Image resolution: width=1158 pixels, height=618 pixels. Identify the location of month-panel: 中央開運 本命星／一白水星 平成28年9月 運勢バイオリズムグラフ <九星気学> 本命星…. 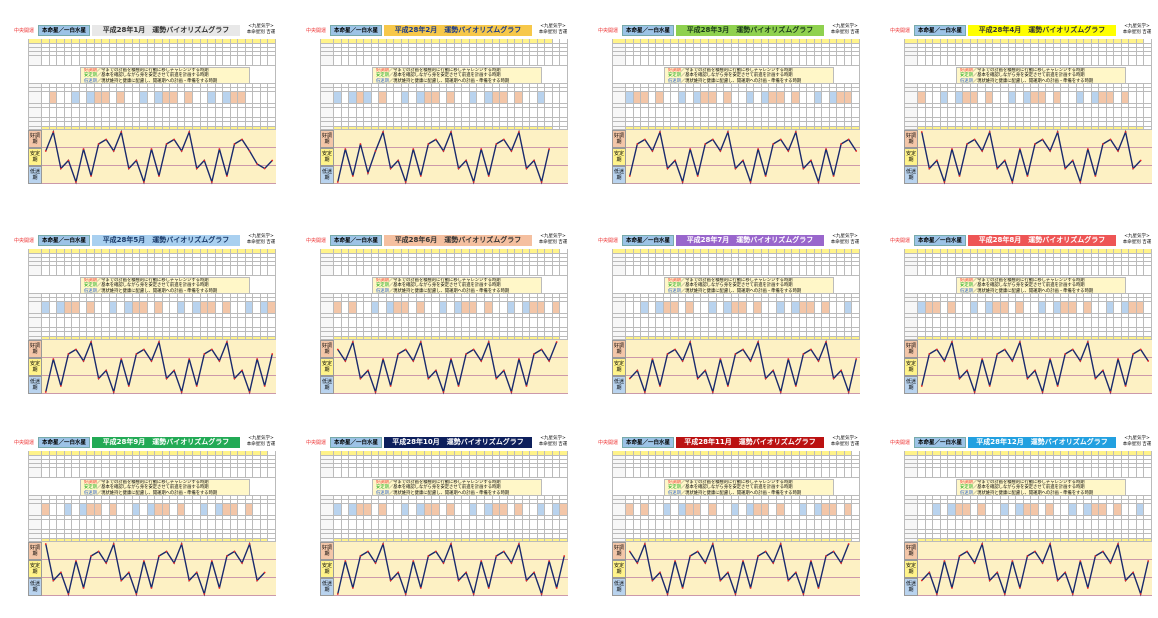
(143, 516).